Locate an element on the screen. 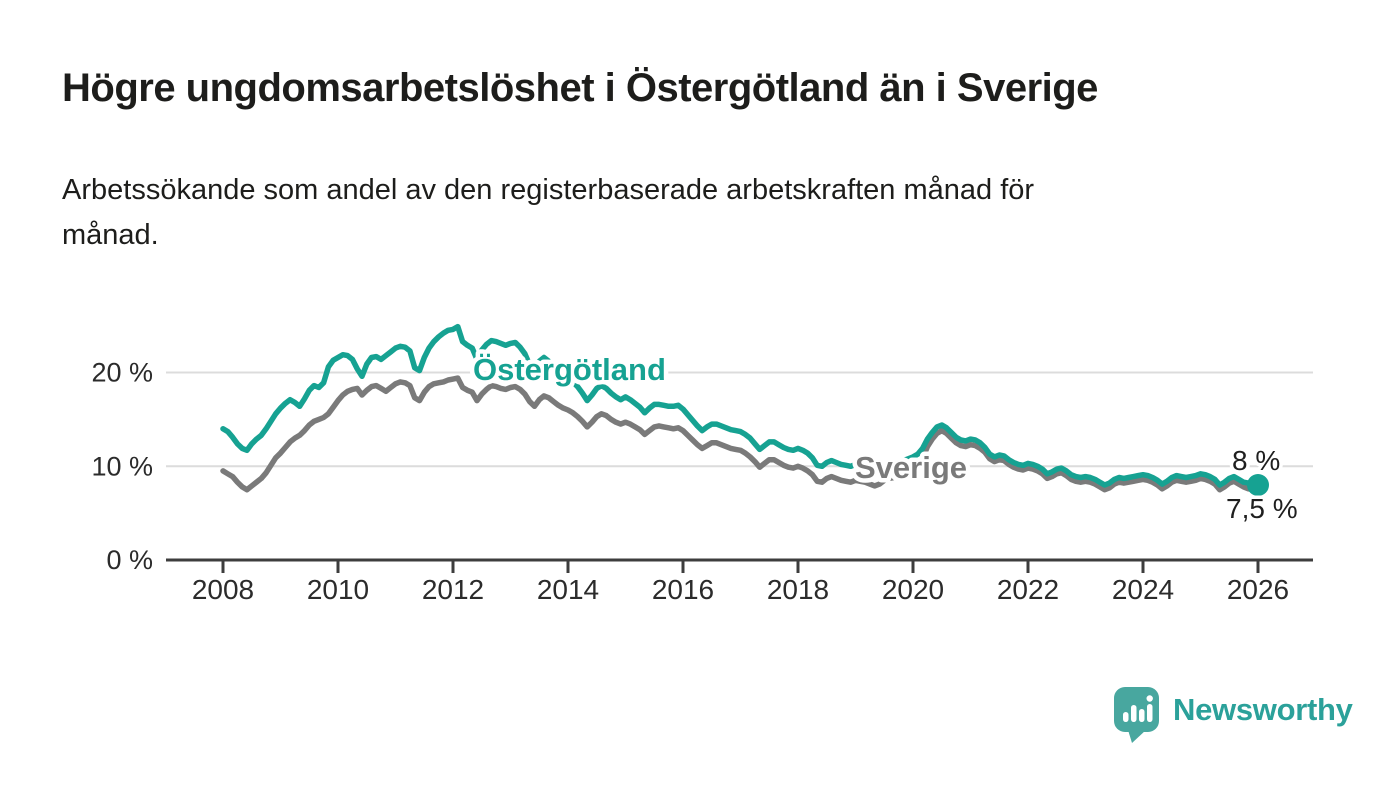 This screenshot has height=794, width=1400. x-tick-label: 2020 is located at coordinates (913, 589).